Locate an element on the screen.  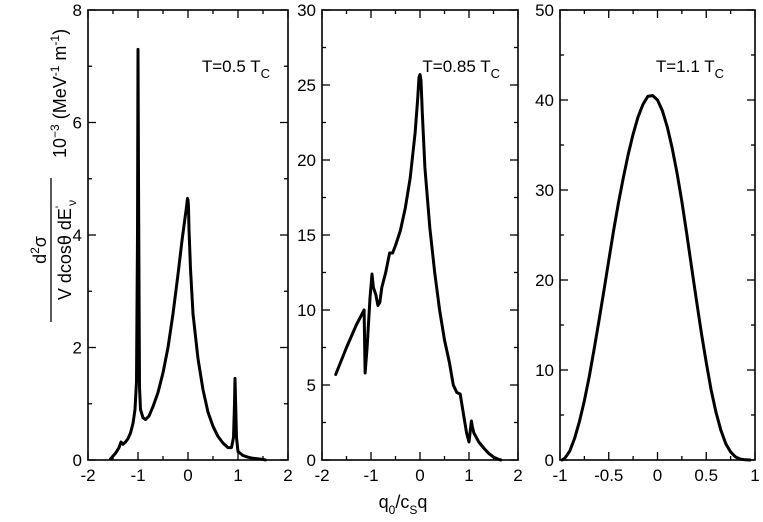
xlabel-main1: q is located at coordinates (384, 502).